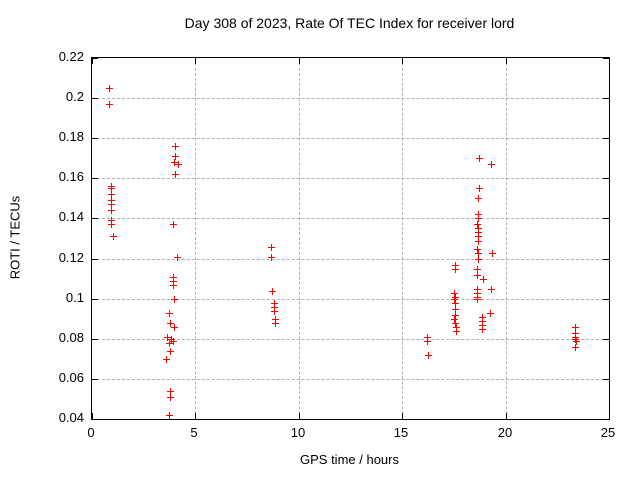 The width and height of the screenshot is (640, 480). I want to click on x-axis-title: GPS time / hours, so click(349, 459).